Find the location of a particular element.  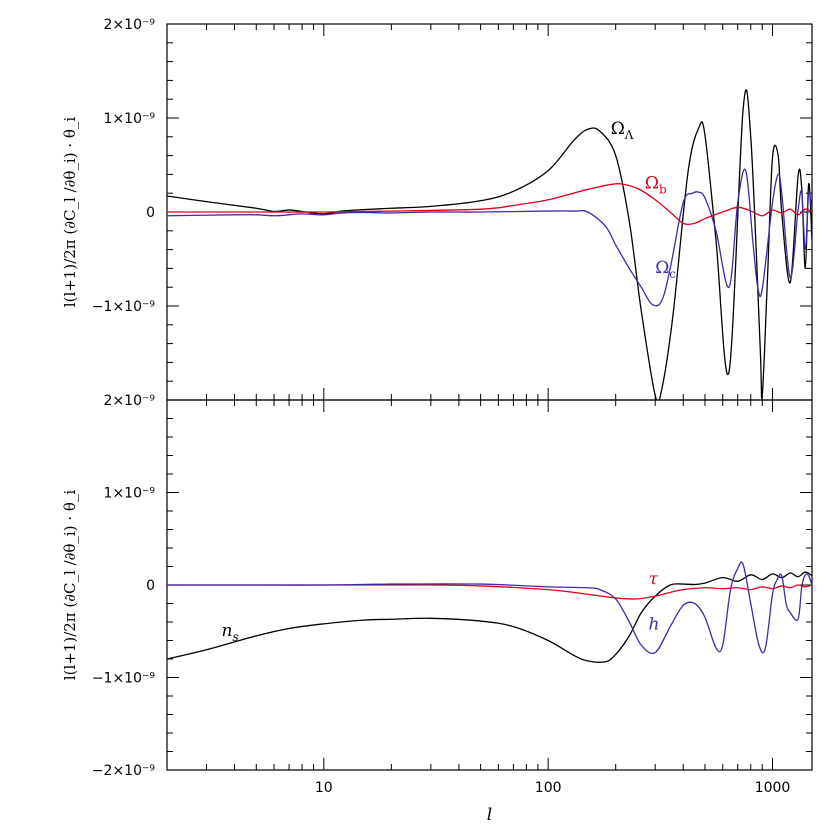

curve-label: ΩΛ is located at coordinates (622, 130).